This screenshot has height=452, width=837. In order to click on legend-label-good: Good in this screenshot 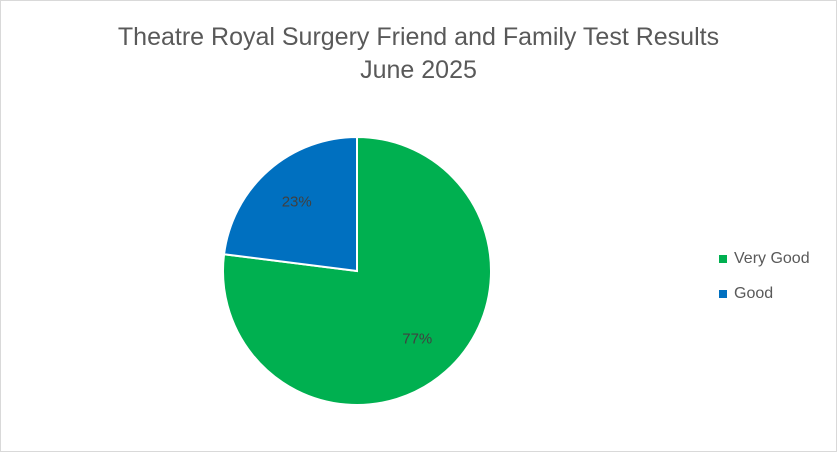, I will do `click(754, 293)`.